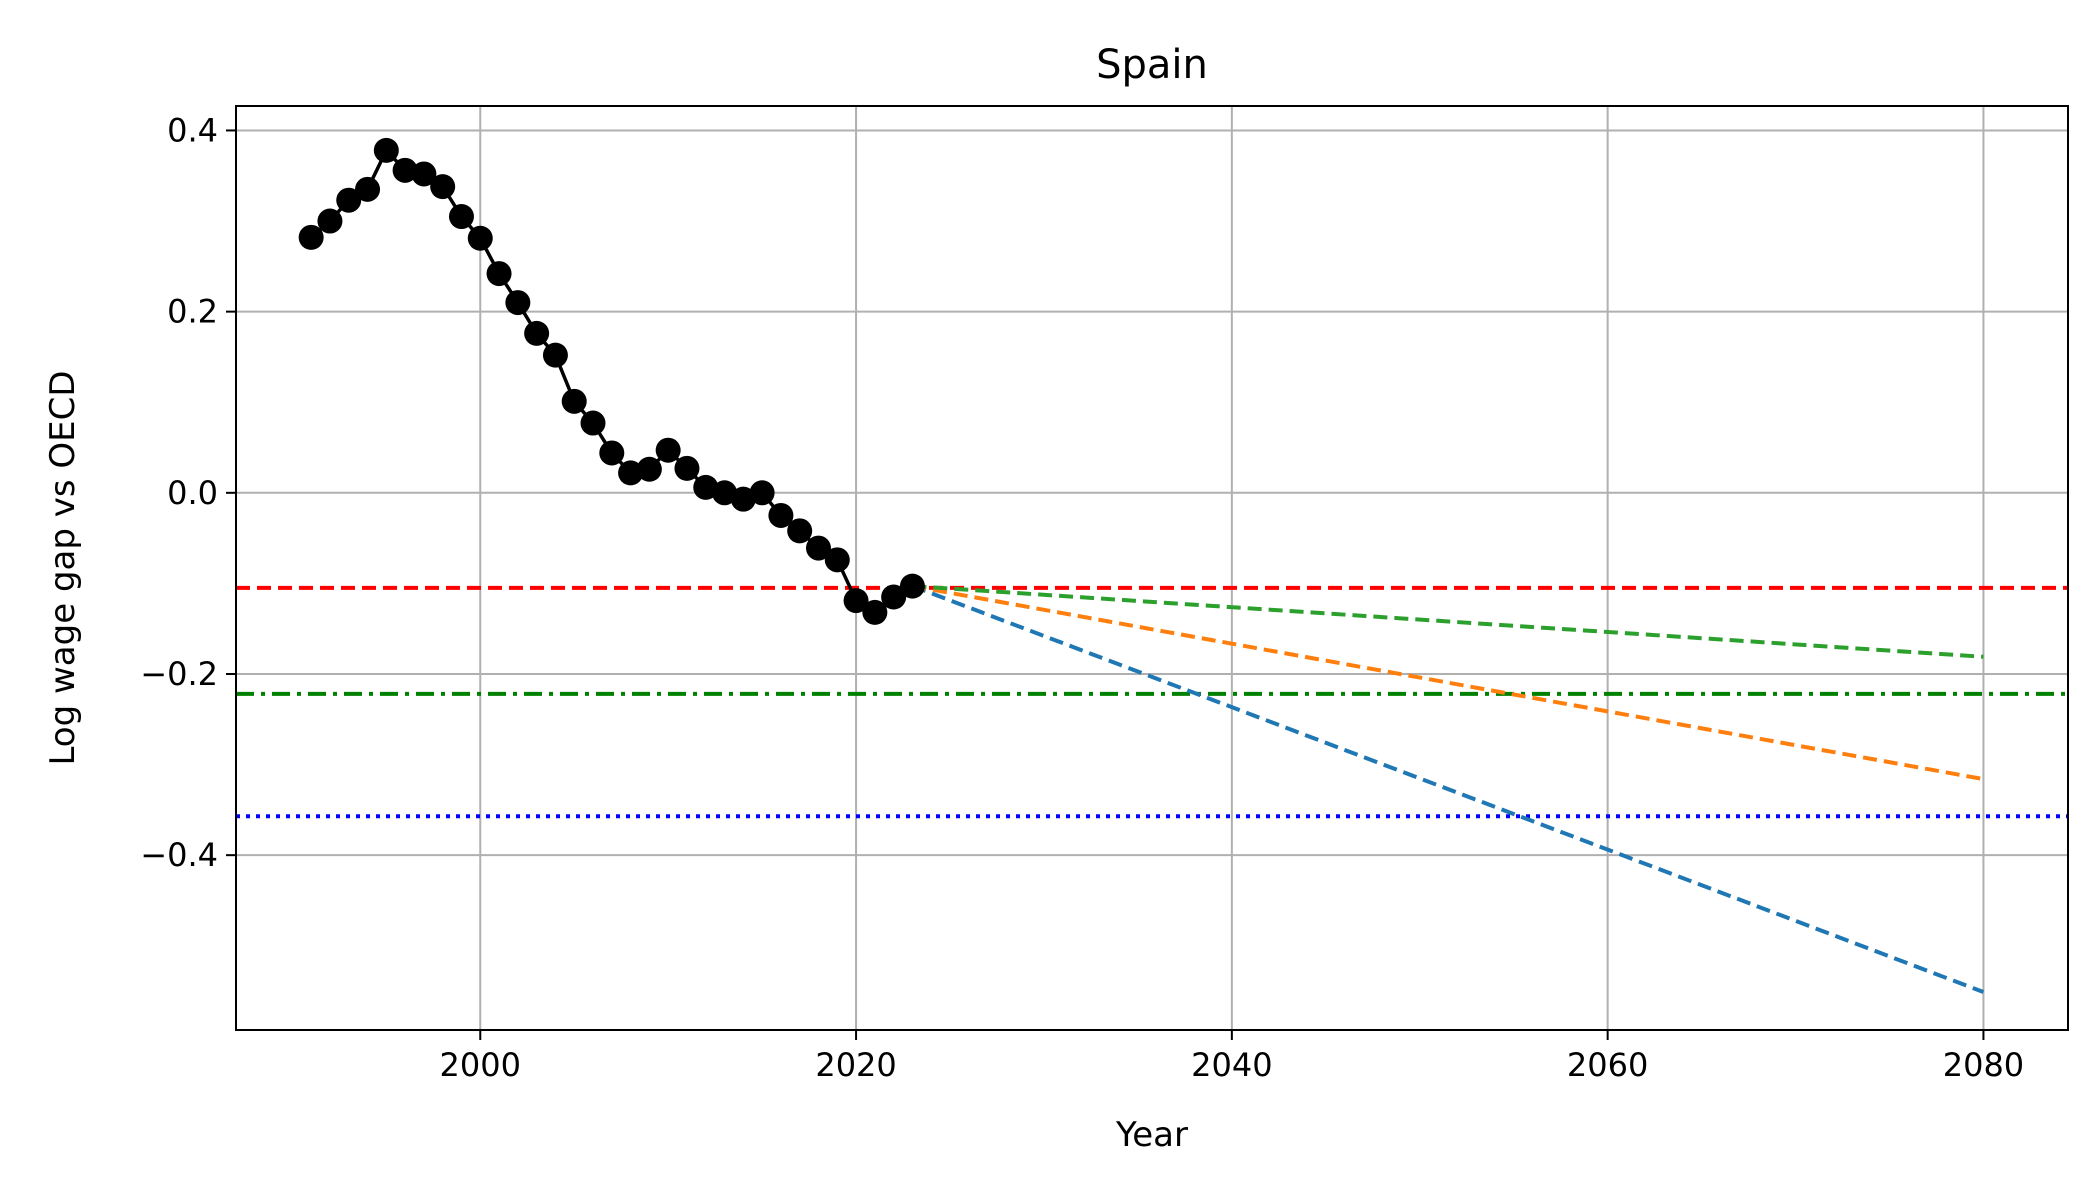 This screenshot has width=2100, height=1200. What do you see at coordinates (63, 567) in the screenshot?
I see `y-axis-label: Log wage gap vs OECD` at bounding box center [63, 567].